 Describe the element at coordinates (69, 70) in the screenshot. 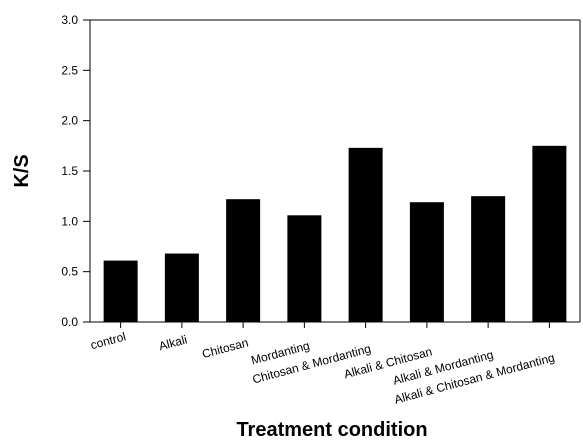

I see `y-tick-label: 2.5` at that location.